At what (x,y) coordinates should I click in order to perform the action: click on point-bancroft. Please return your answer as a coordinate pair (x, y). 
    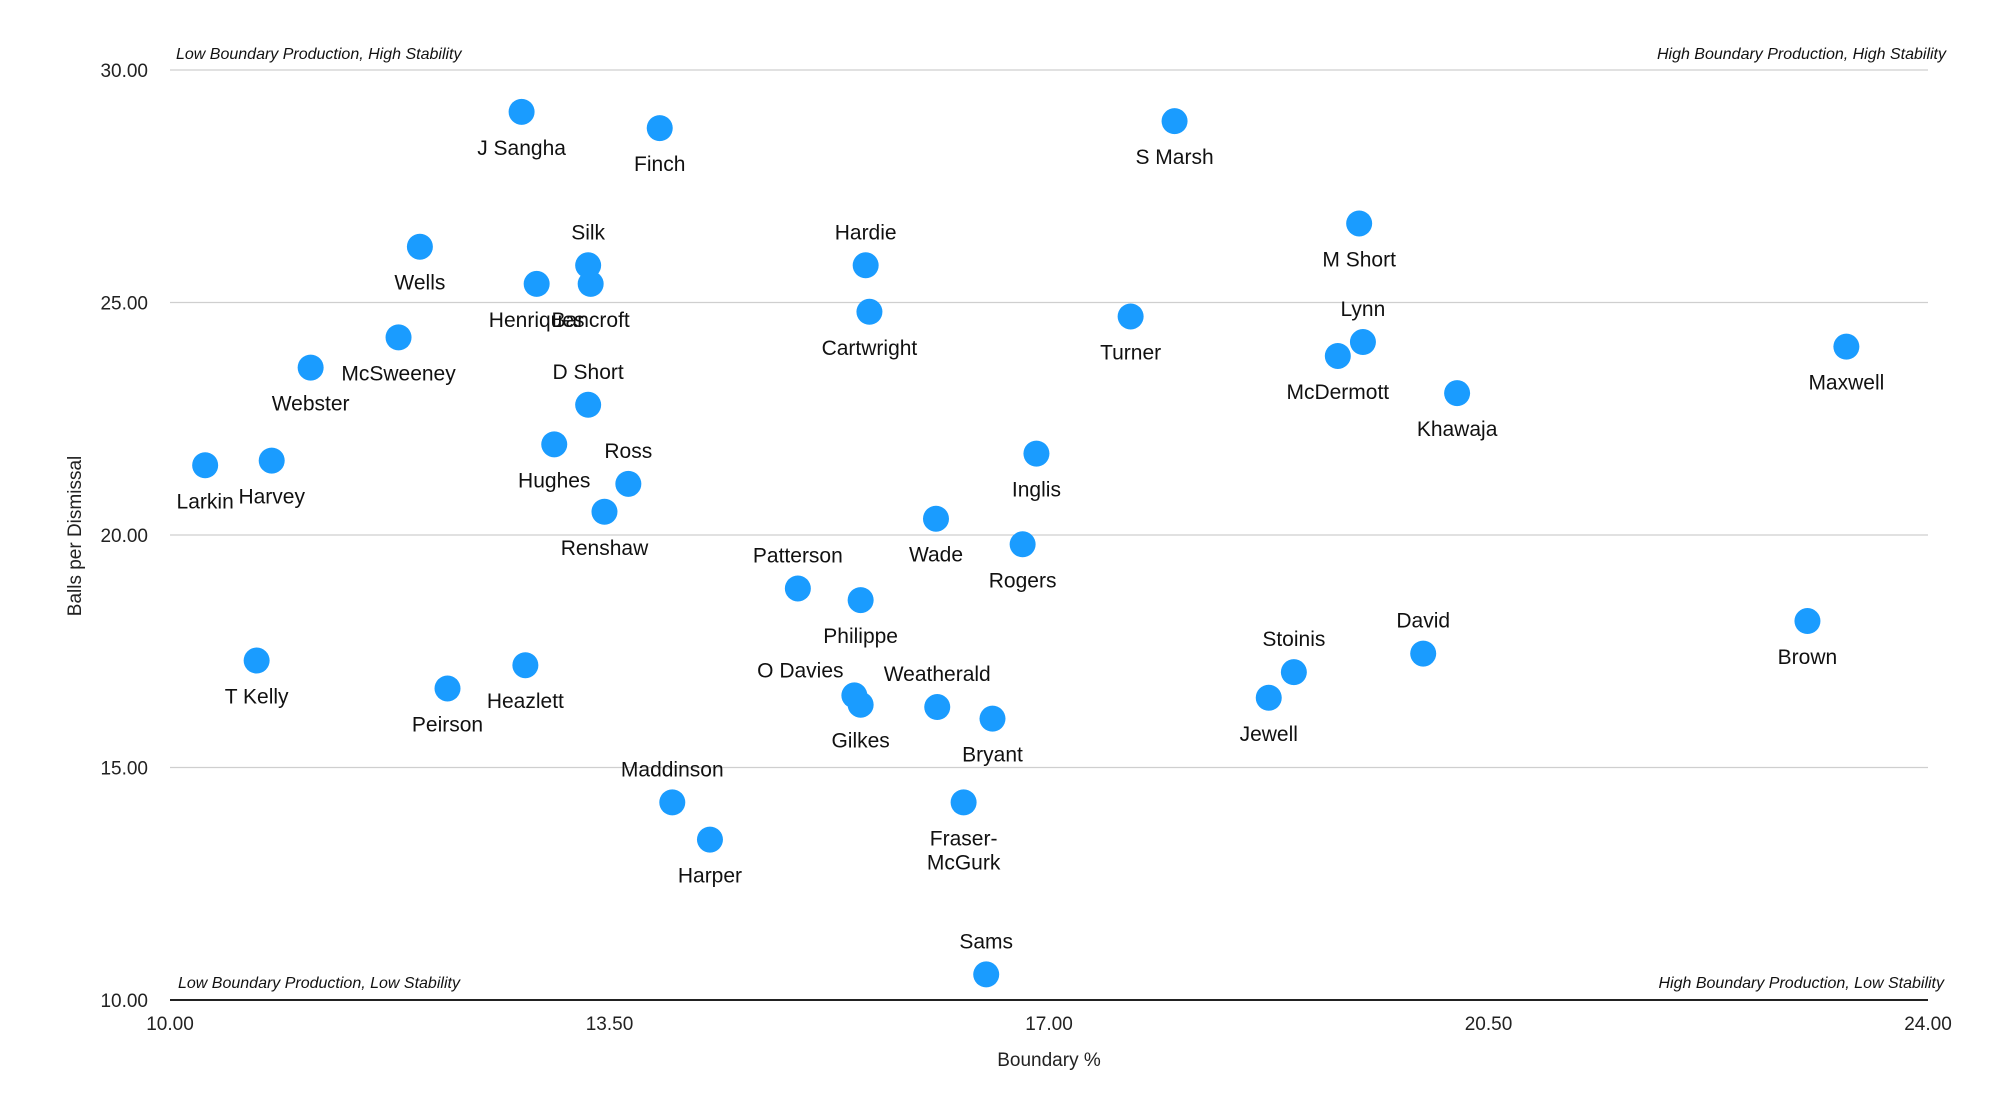
    Looking at the image, I should click on (590, 283).